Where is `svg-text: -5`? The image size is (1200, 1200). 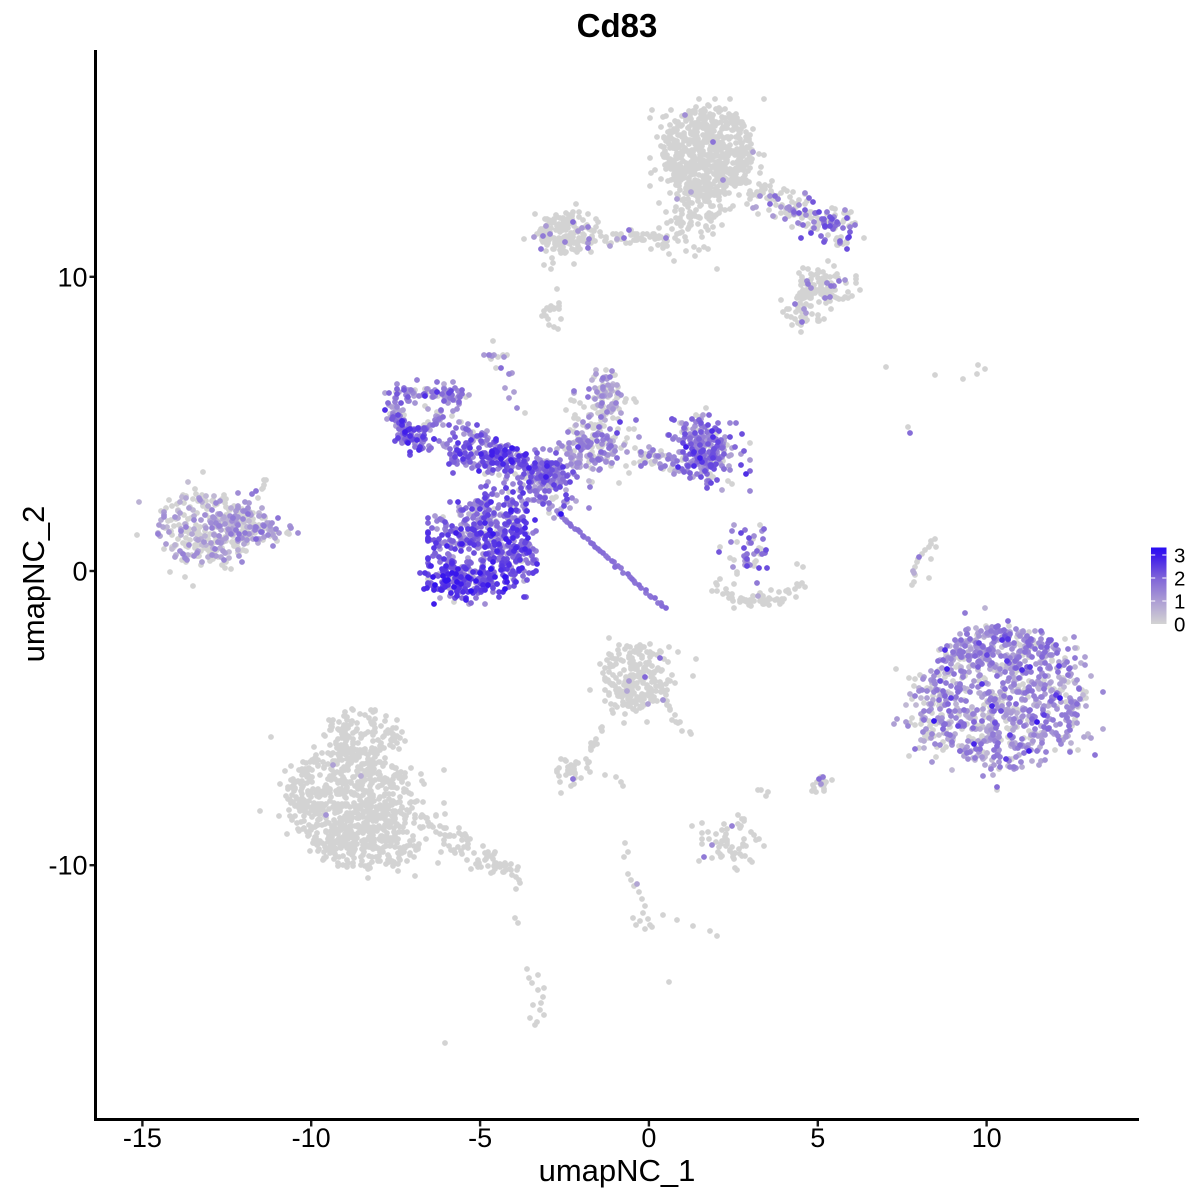
svg-text: -5 is located at coordinates (480, 1138).